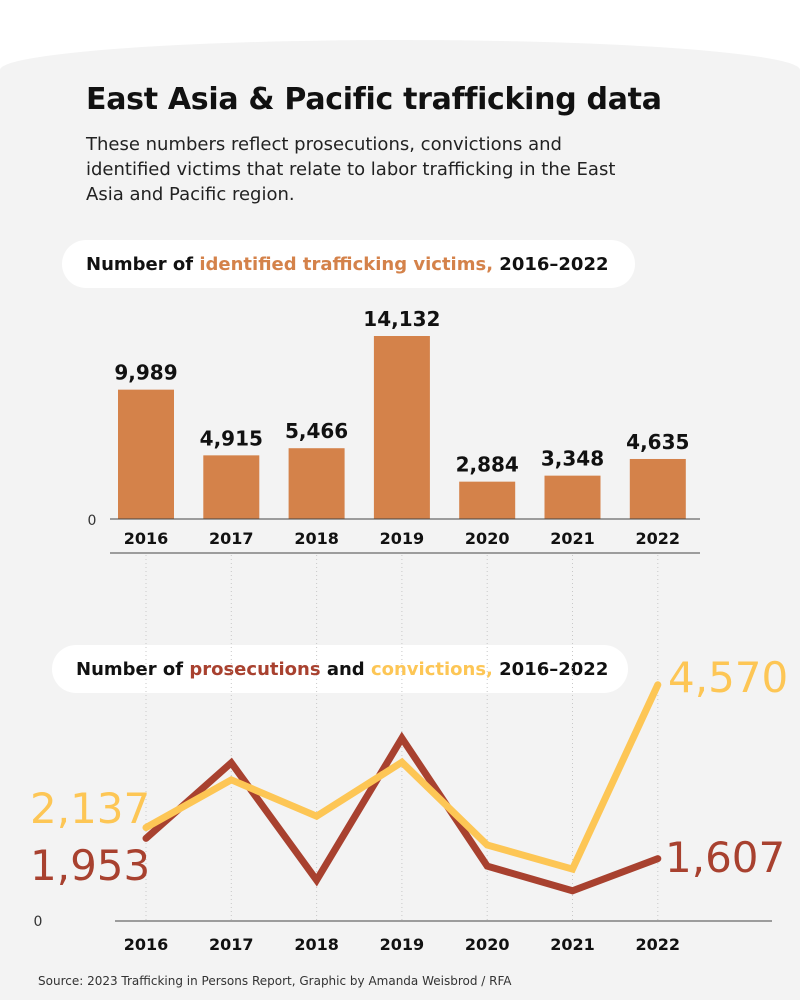 The height and width of the screenshot is (1000, 800). Describe the element at coordinates (345, 669) in the screenshot. I see `title-text: and` at that location.